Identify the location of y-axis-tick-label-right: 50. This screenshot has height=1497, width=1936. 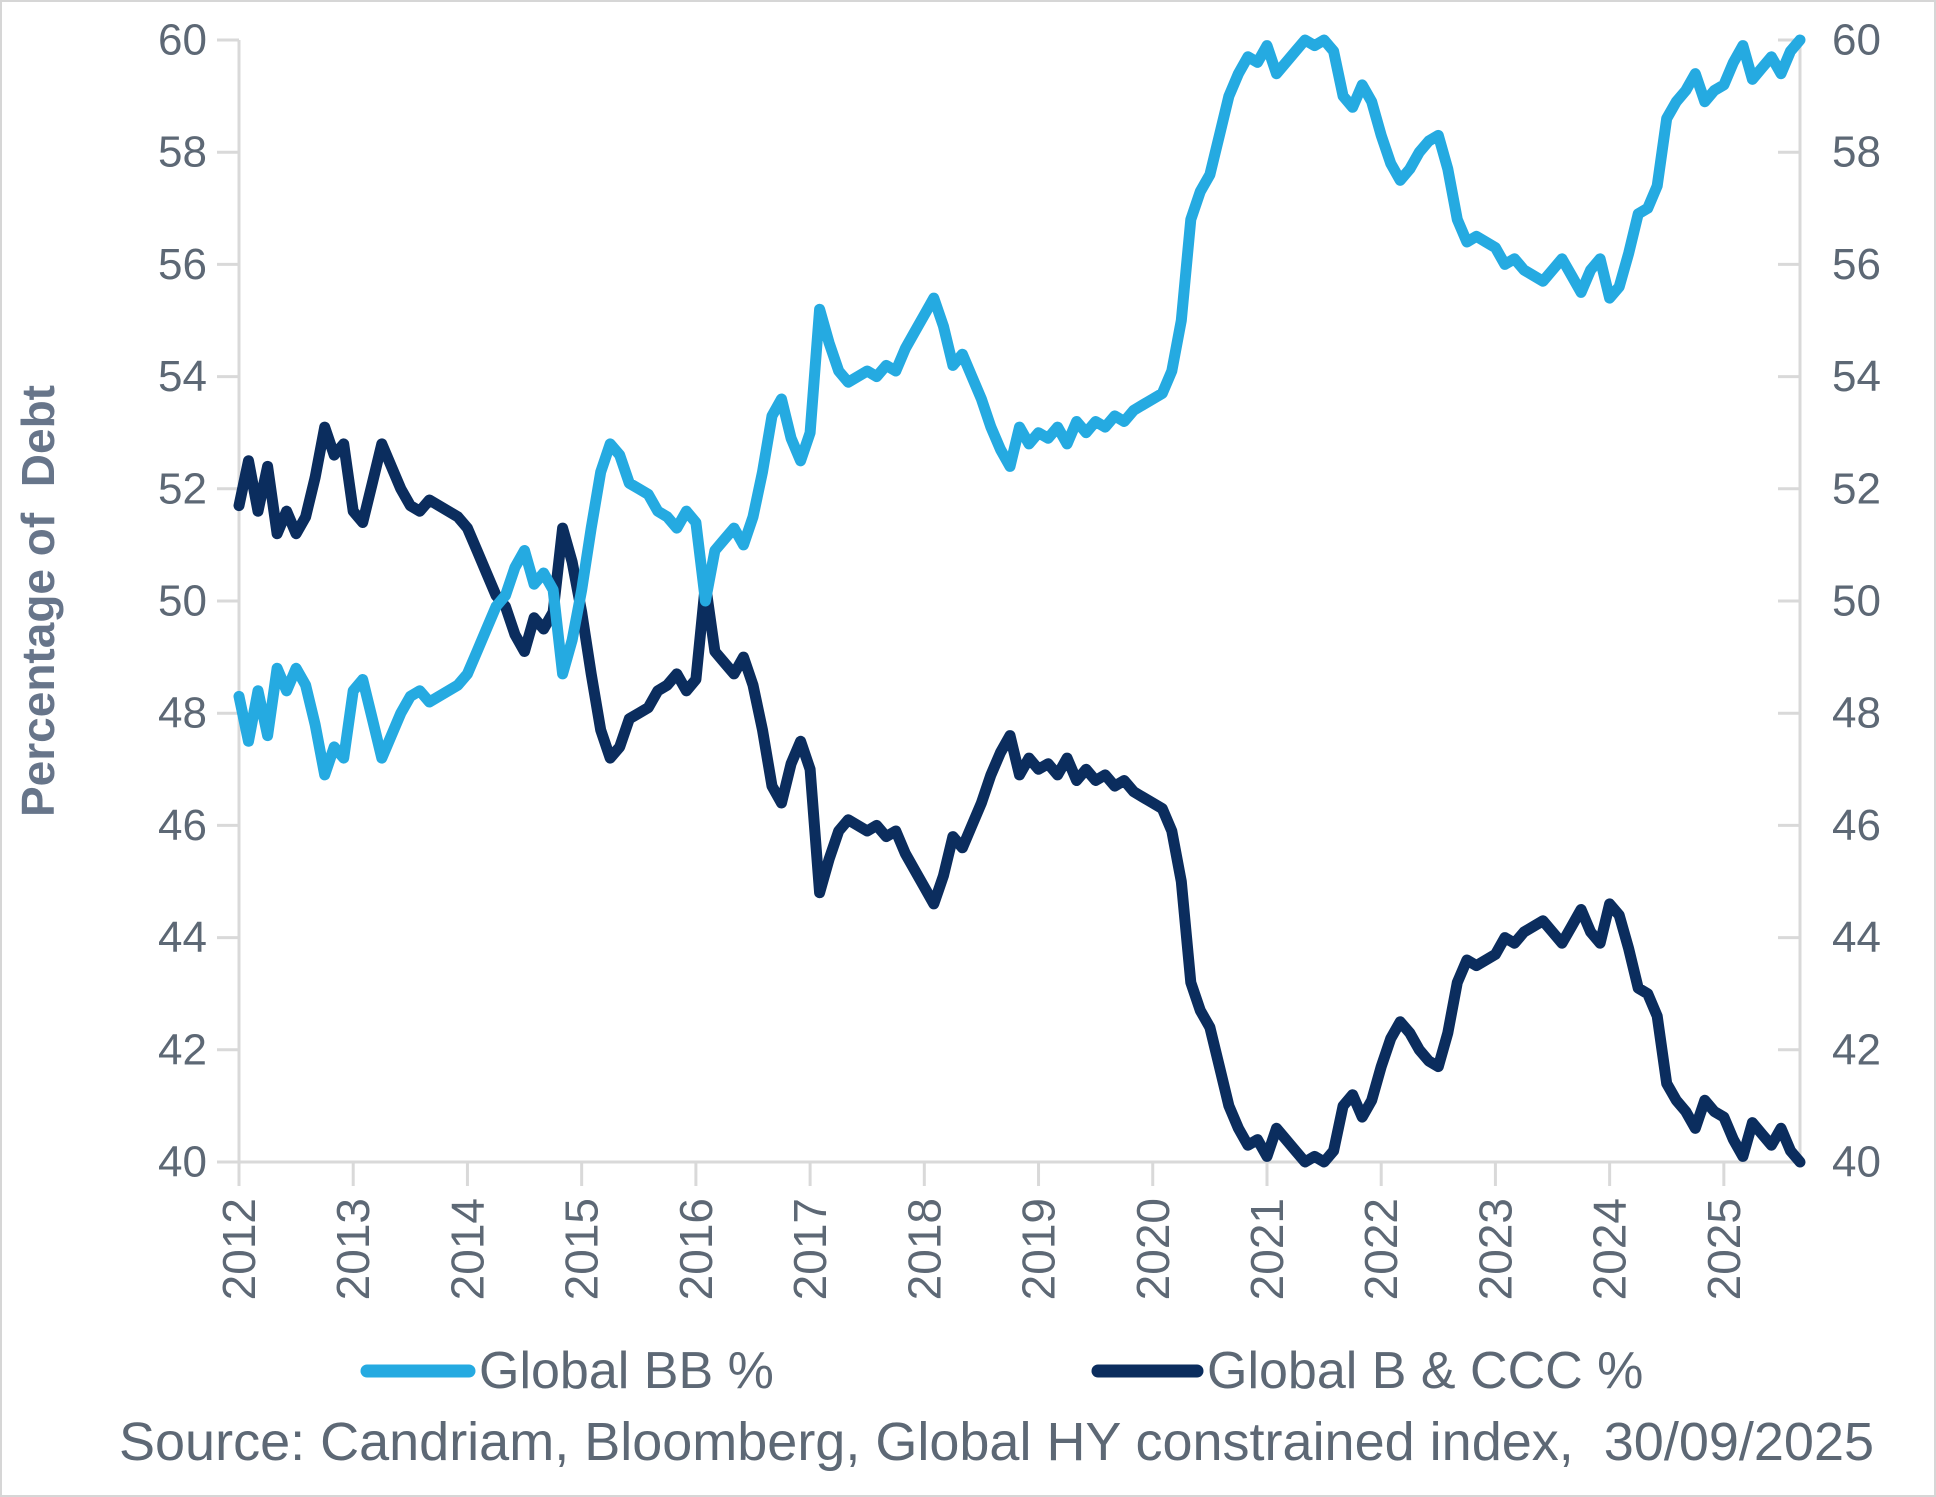
(1856, 601).